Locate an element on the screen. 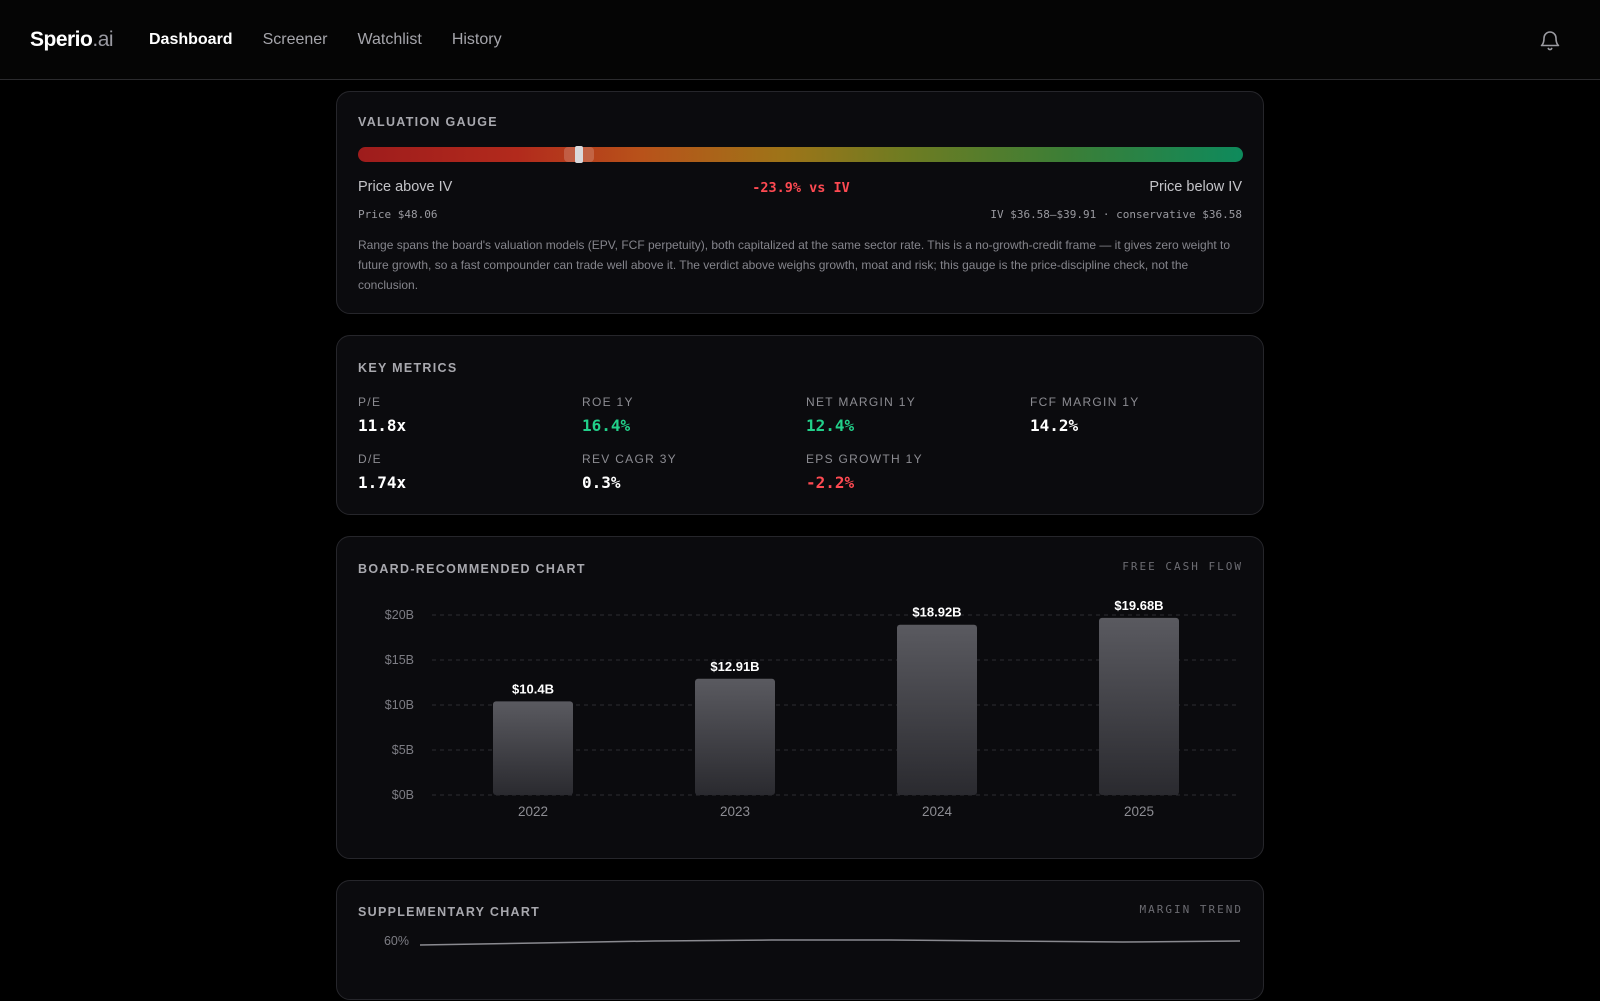  metric-value: 11.8x is located at coordinates (382, 425).